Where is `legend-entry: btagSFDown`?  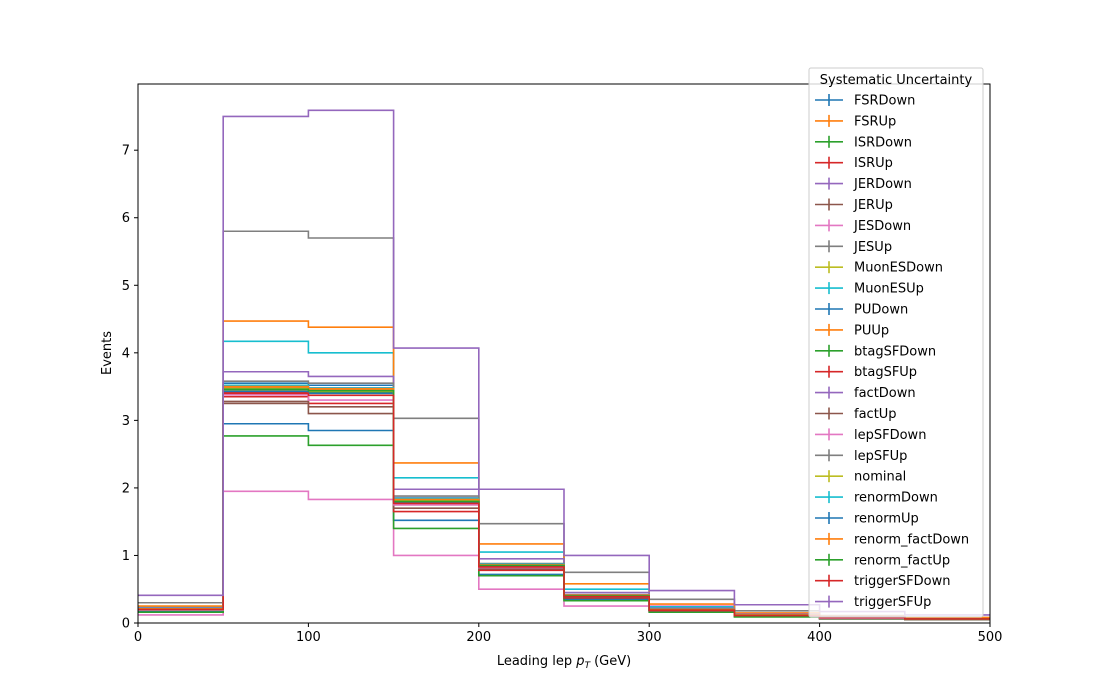 legend-entry: btagSFDown is located at coordinates (875, 351).